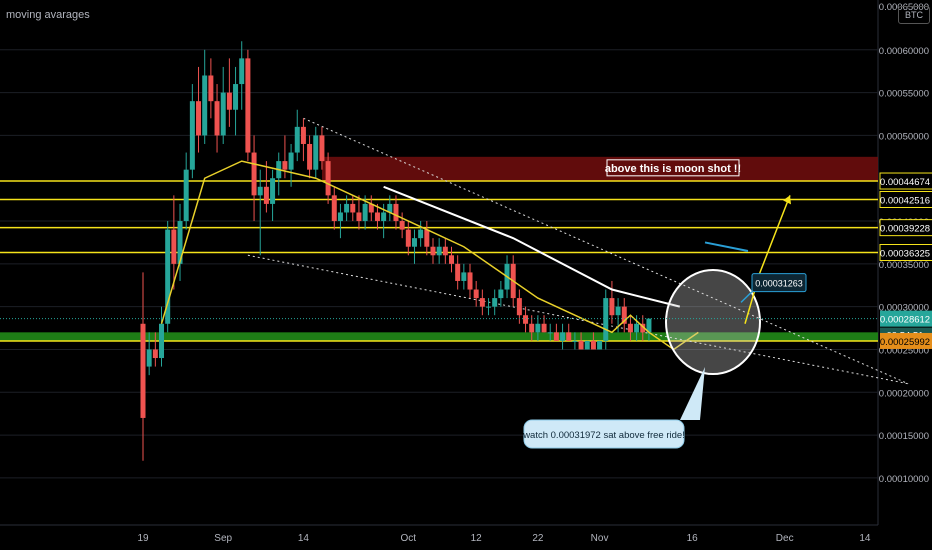 This screenshot has width=932, height=550. I want to click on level-label: 0.00044674, so click(905, 182).